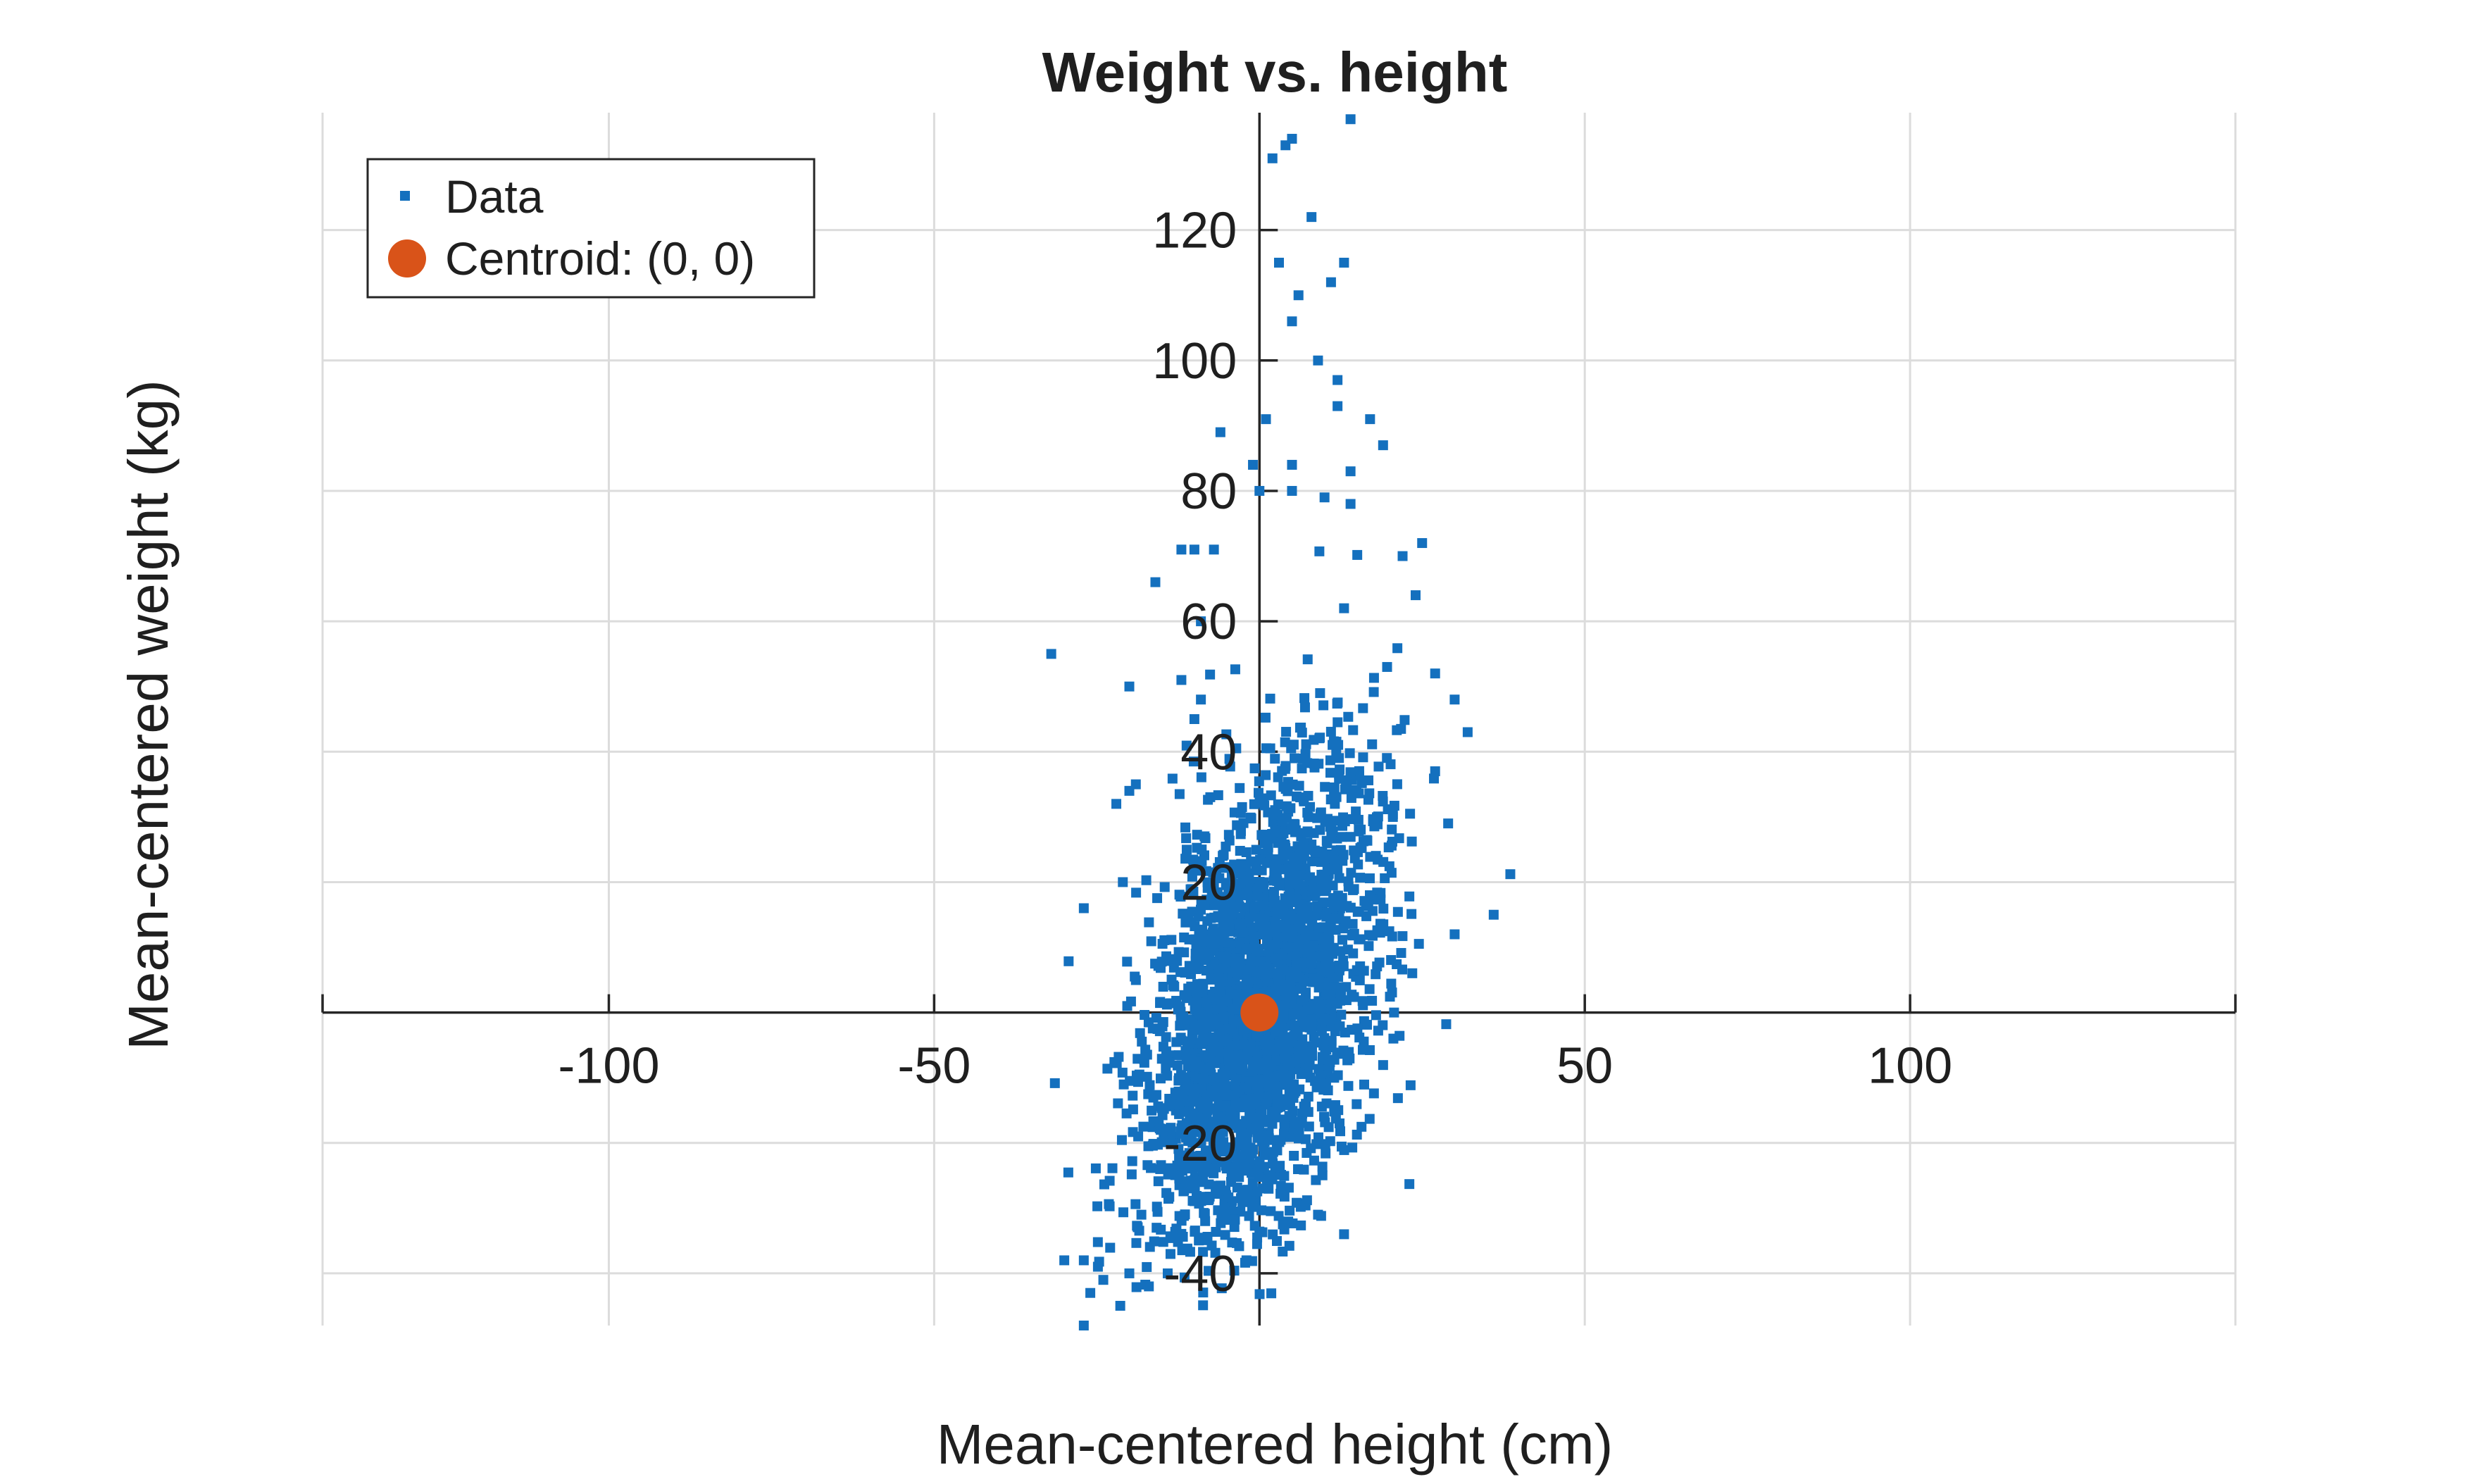 The height and width of the screenshot is (1484, 2465). I want to click on x-tick-label: -100, so click(608, 1066).